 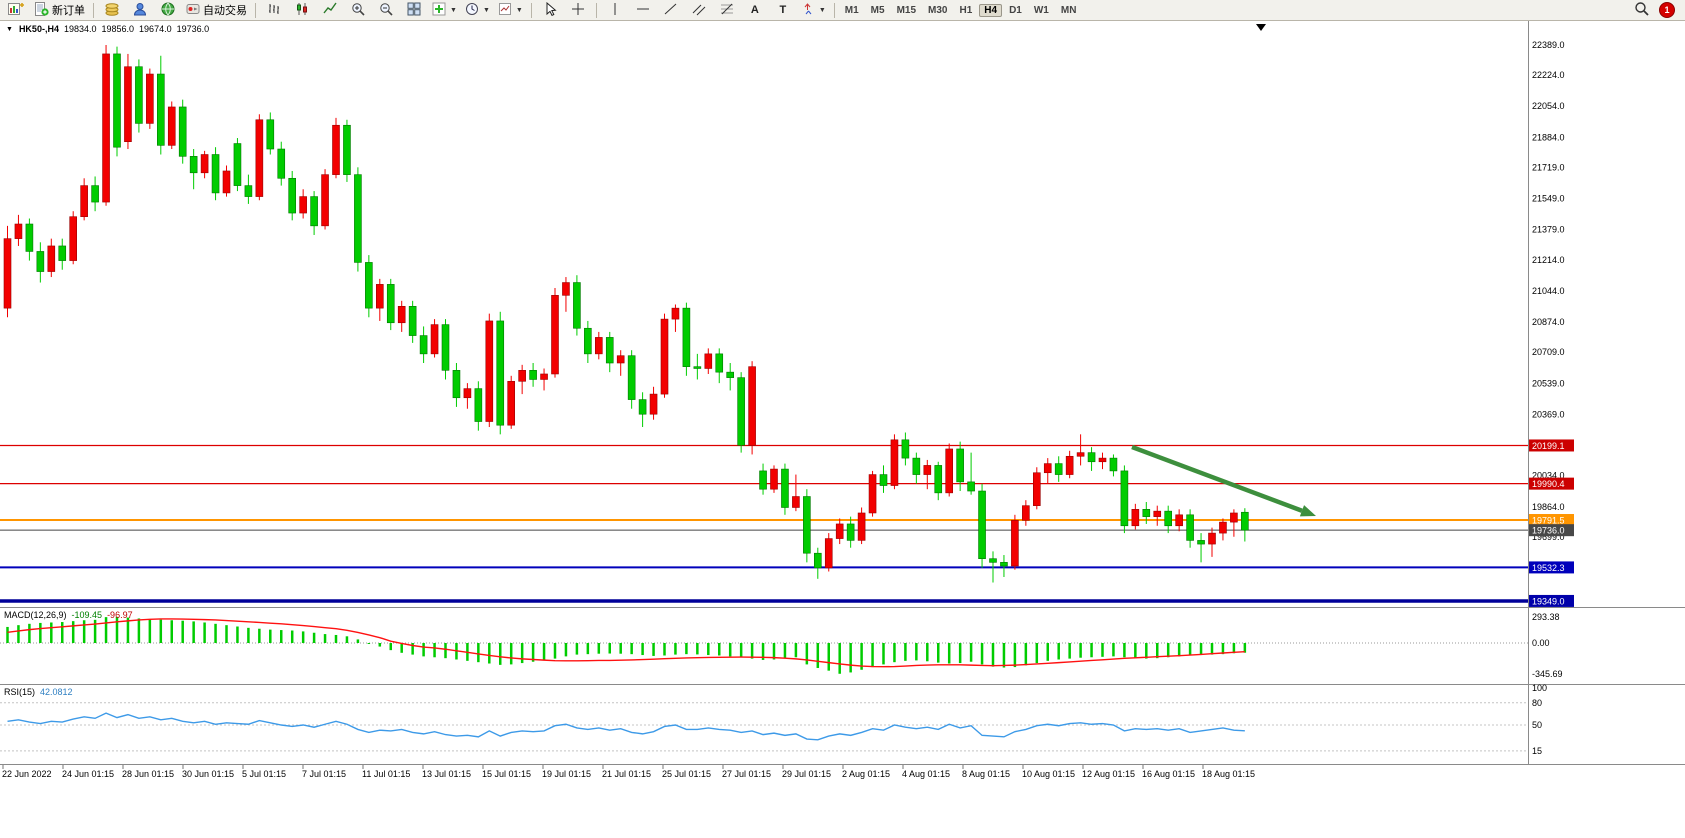 I want to click on bar-chart-button, so click(x=274, y=10).